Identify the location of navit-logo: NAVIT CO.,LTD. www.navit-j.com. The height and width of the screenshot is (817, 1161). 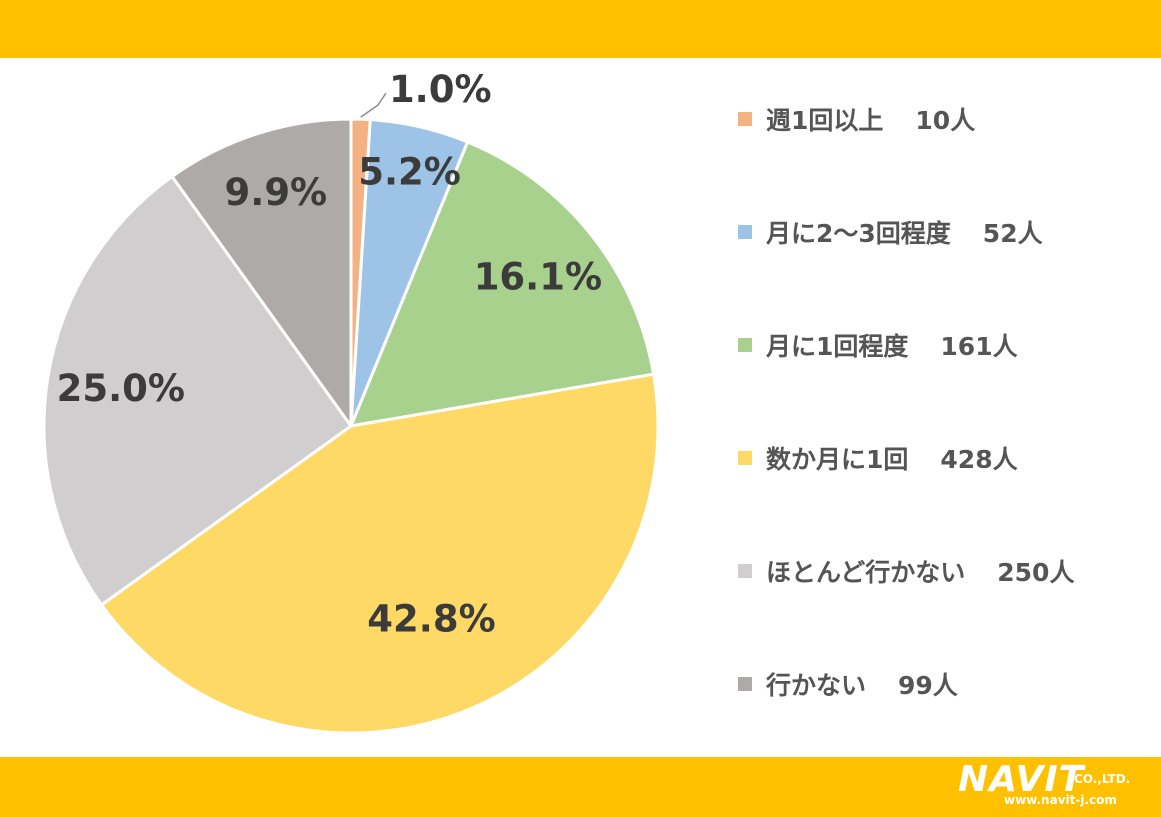
(1056, 785).